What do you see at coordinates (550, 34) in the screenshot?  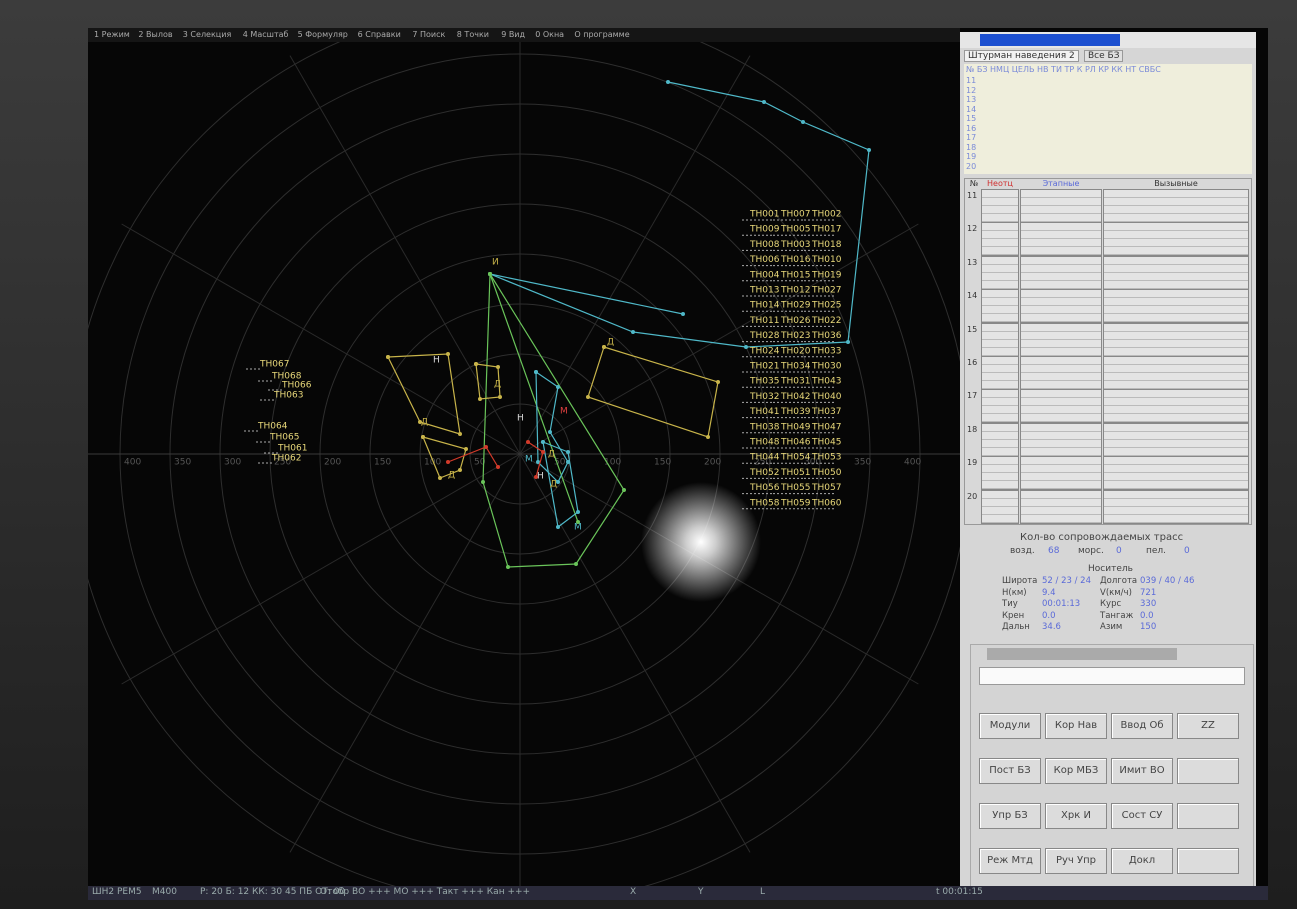 I see `menu-item: 0 Окна` at bounding box center [550, 34].